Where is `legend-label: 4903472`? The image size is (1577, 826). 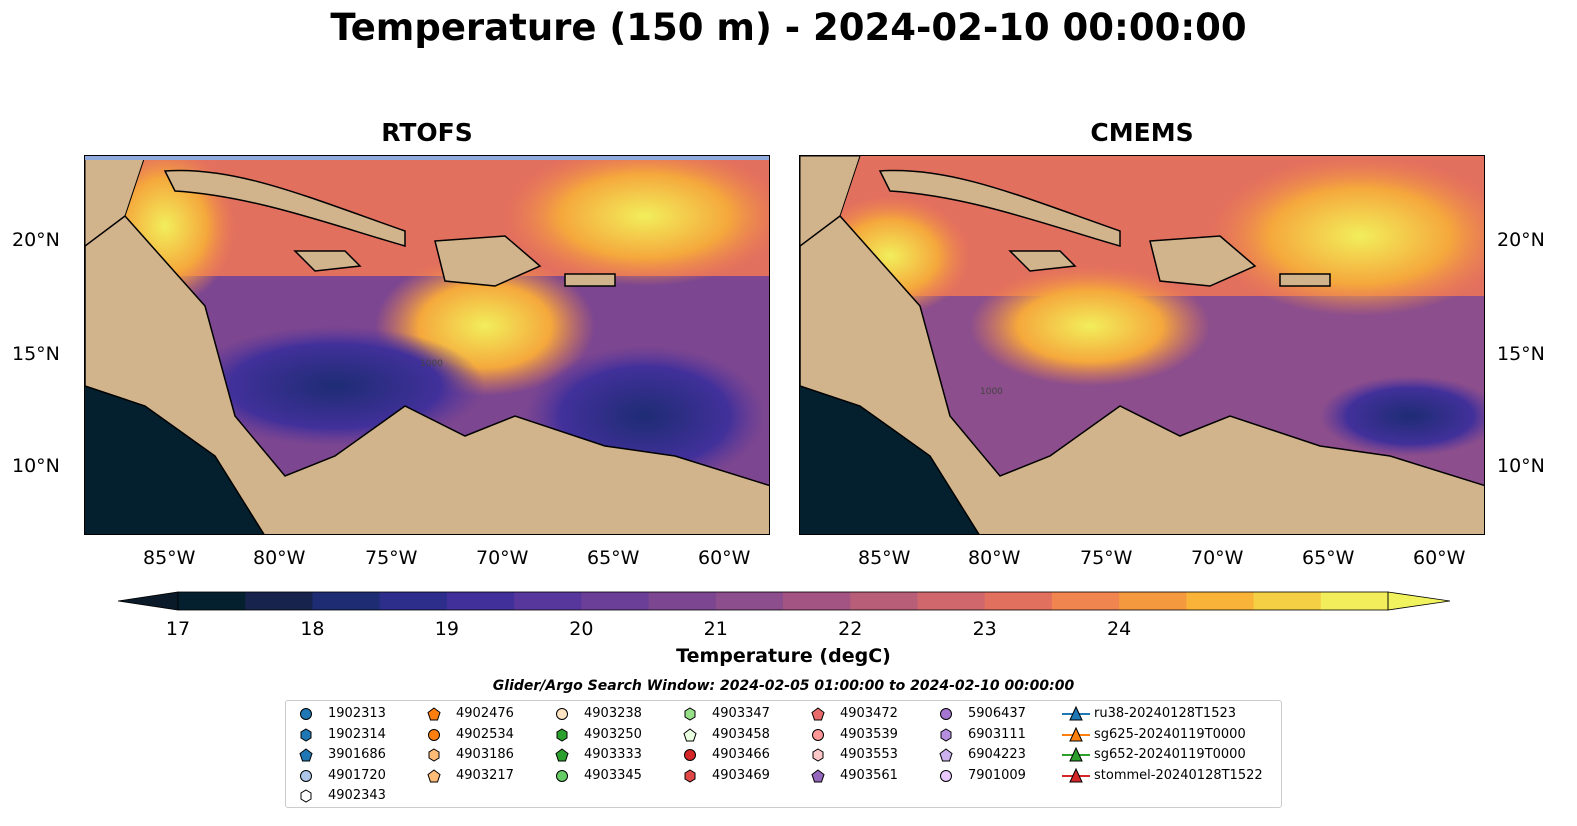
legend-label: 4903472 is located at coordinates (869, 713).